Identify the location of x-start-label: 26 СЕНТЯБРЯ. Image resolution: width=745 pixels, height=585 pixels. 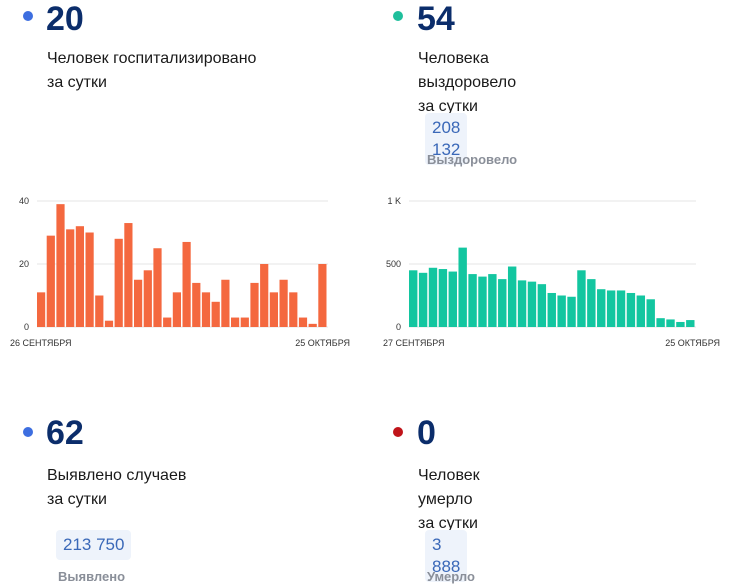
(41, 343).